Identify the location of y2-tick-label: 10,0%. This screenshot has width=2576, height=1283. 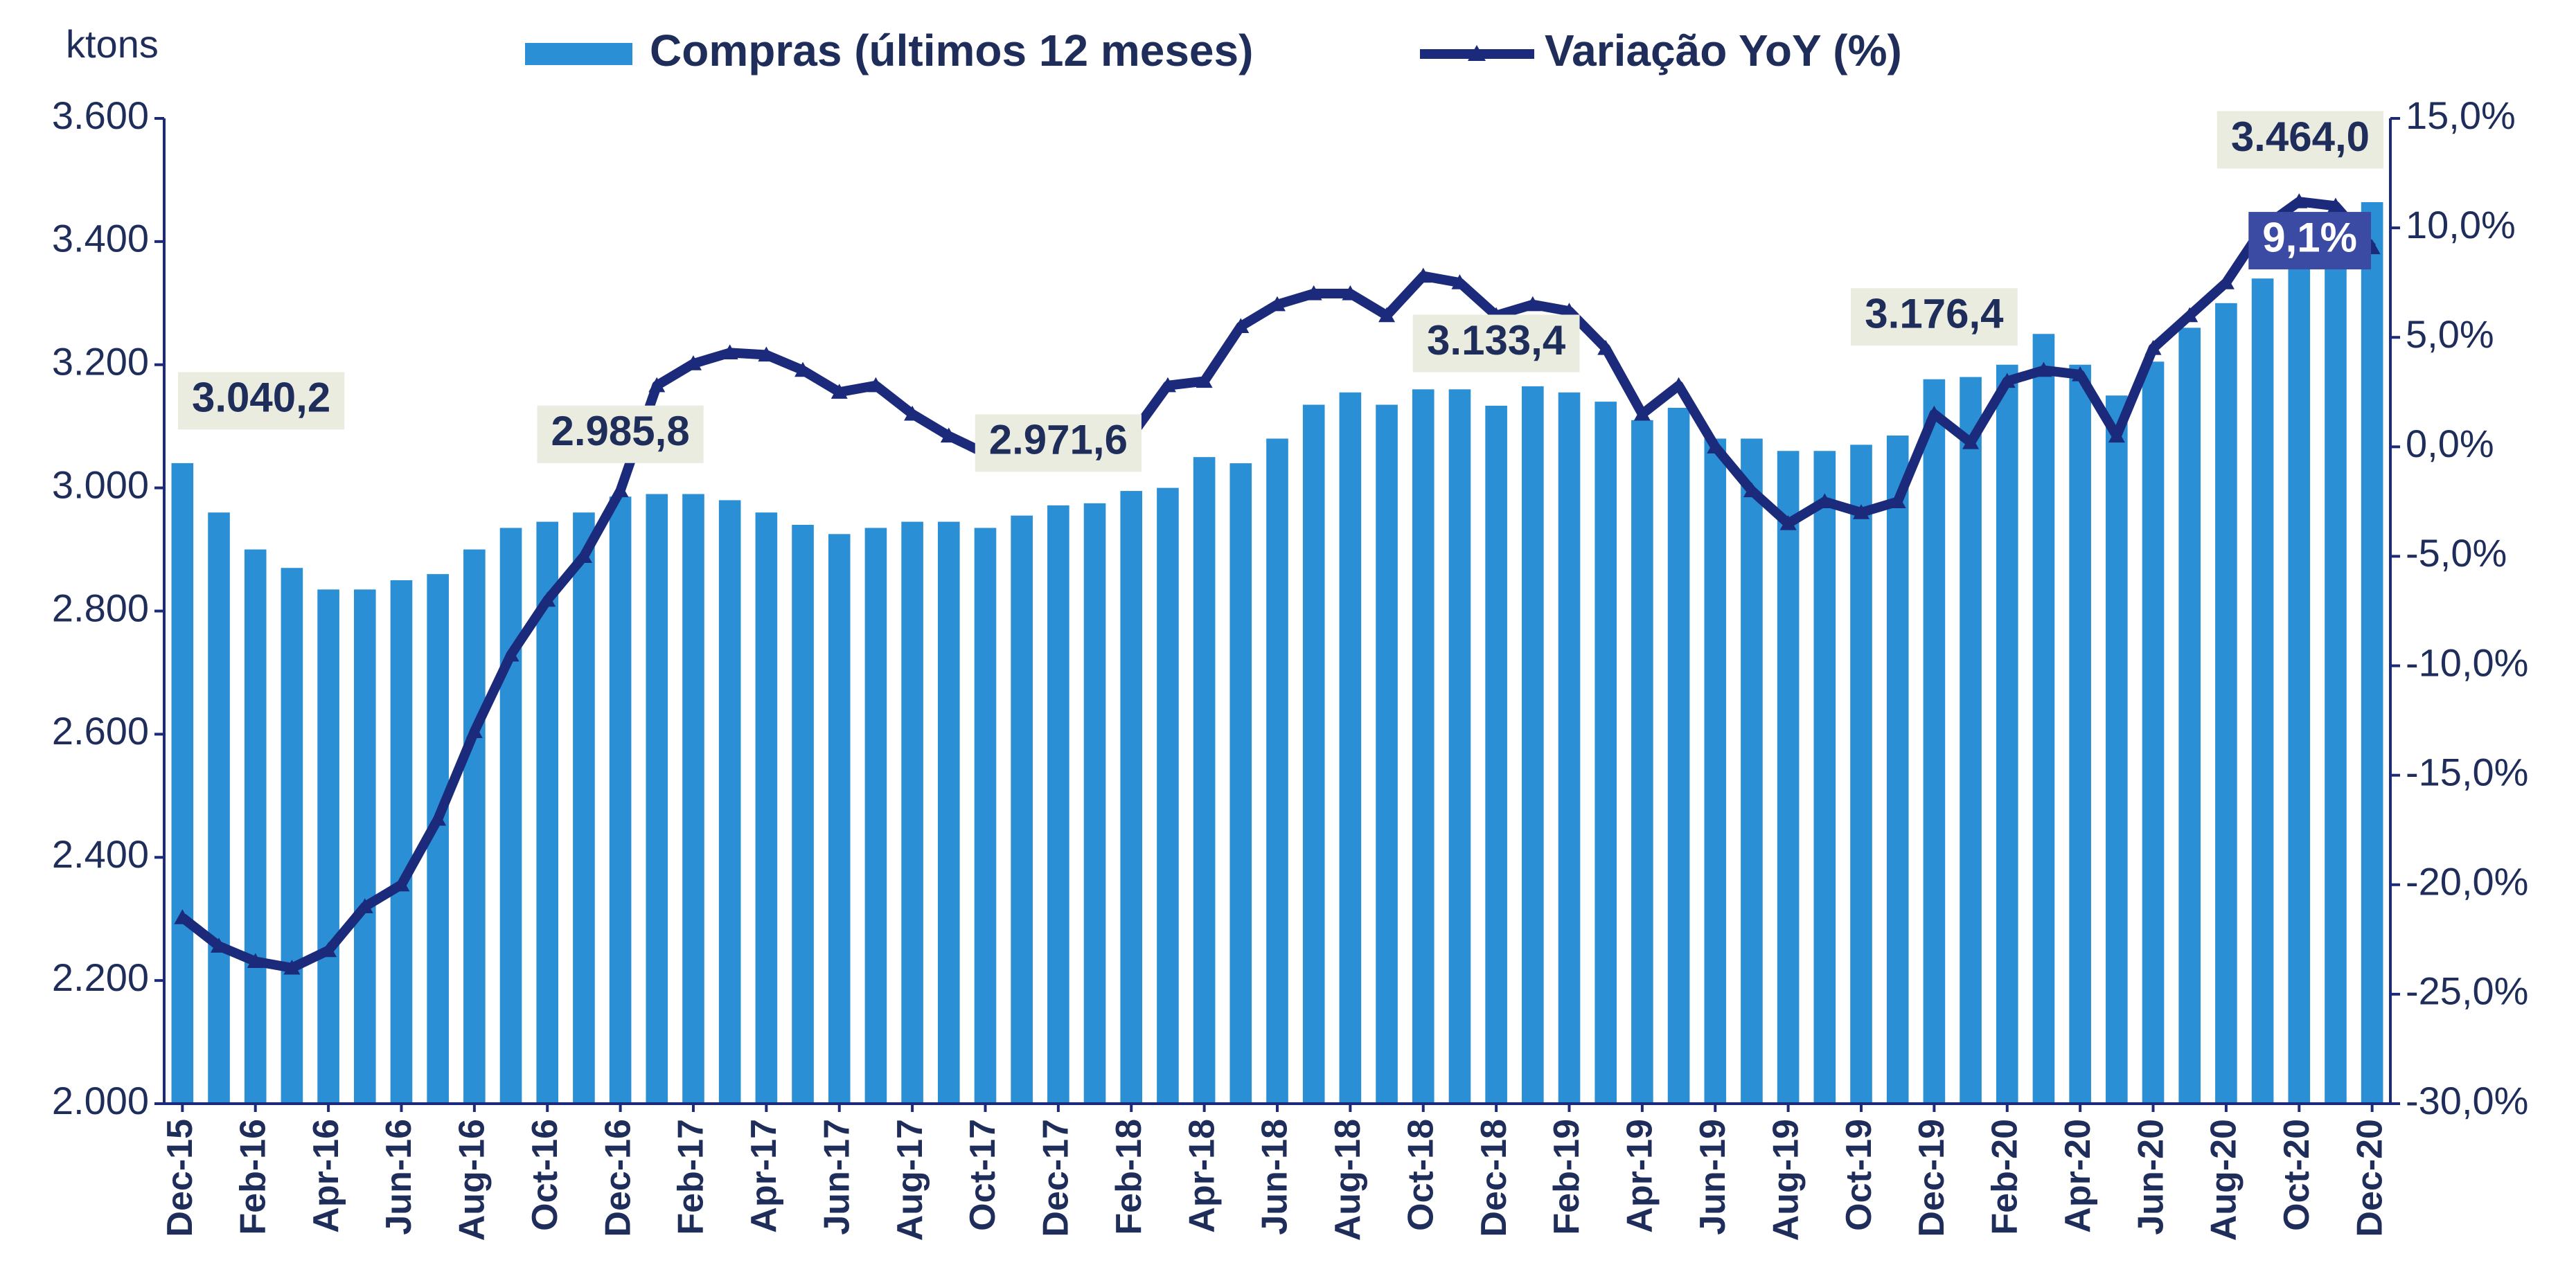
(2461, 225).